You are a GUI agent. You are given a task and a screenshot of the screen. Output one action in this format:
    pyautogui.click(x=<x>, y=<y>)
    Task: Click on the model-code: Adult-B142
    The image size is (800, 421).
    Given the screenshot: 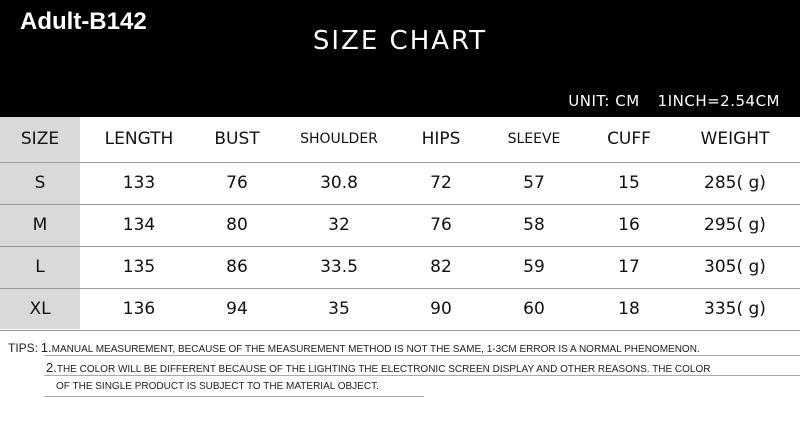 What is the action you would take?
    pyautogui.click(x=83, y=21)
    